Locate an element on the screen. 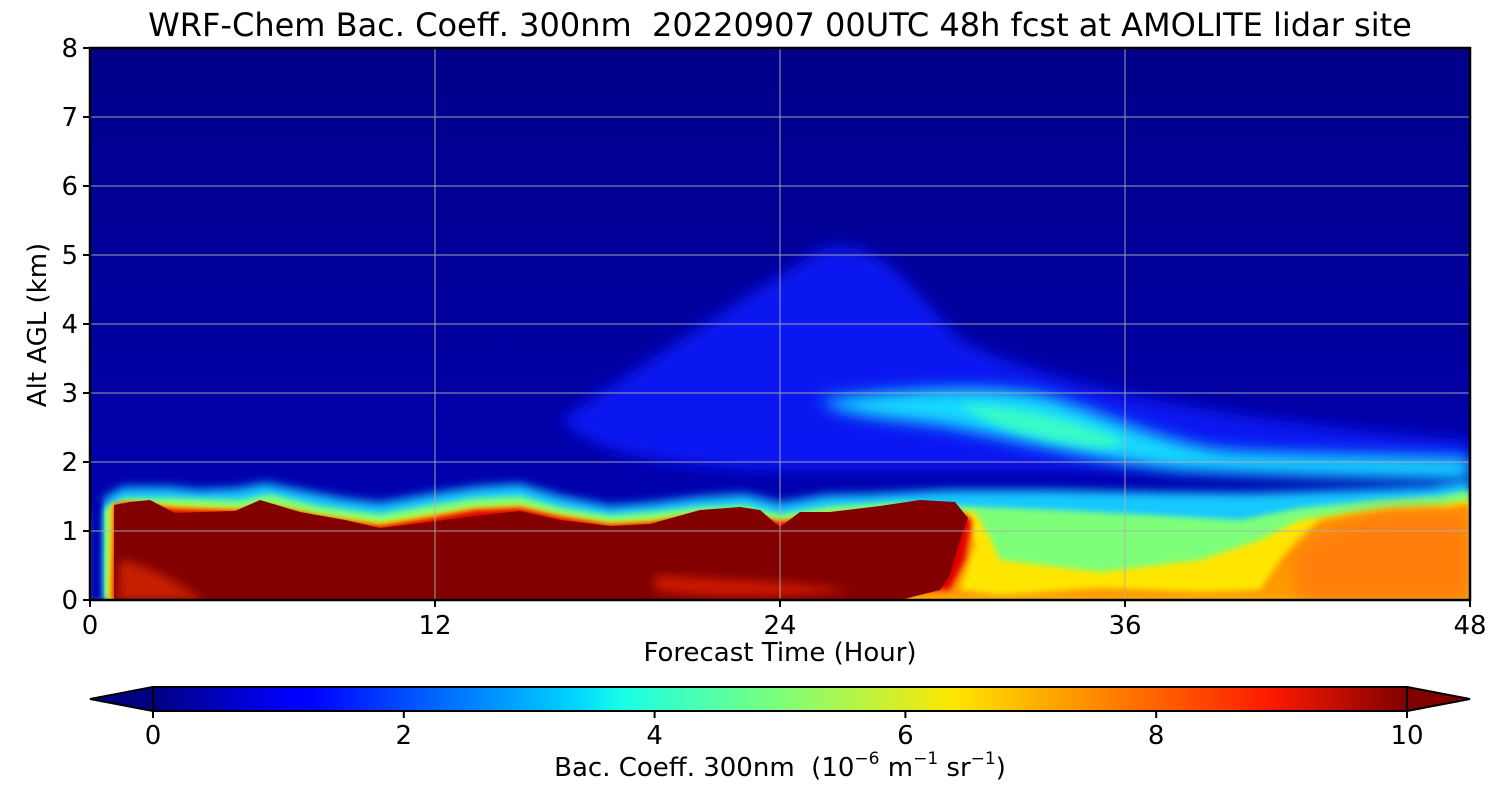  x-tick-label: 0 is located at coordinates (90, 626).